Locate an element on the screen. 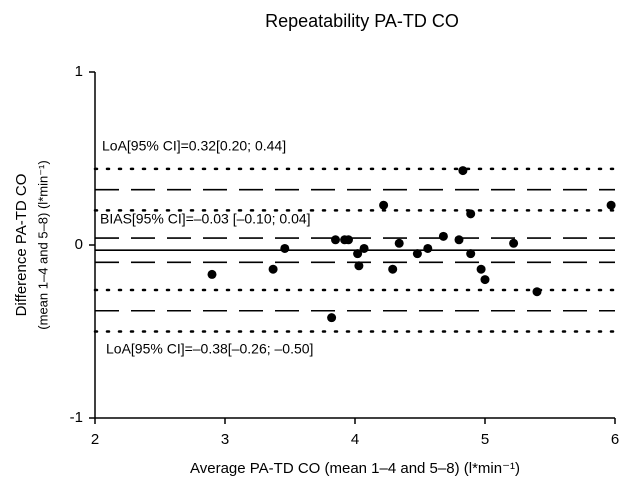 The height and width of the screenshot is (483, 621). annotation: LoA[95% CI]=0.32[0.20; 0.44] is located at coordinates (194, 146).